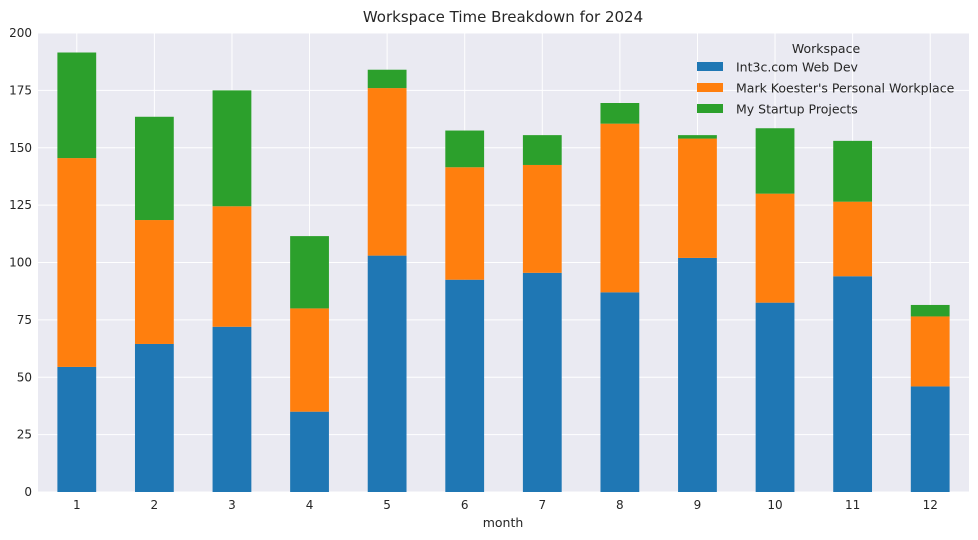 This screenshot has height=540, width=978. What do you see at coordinates (503, 522) in the screenshot?
I see `x-axis-label: month` at bounding box center [503, 522].